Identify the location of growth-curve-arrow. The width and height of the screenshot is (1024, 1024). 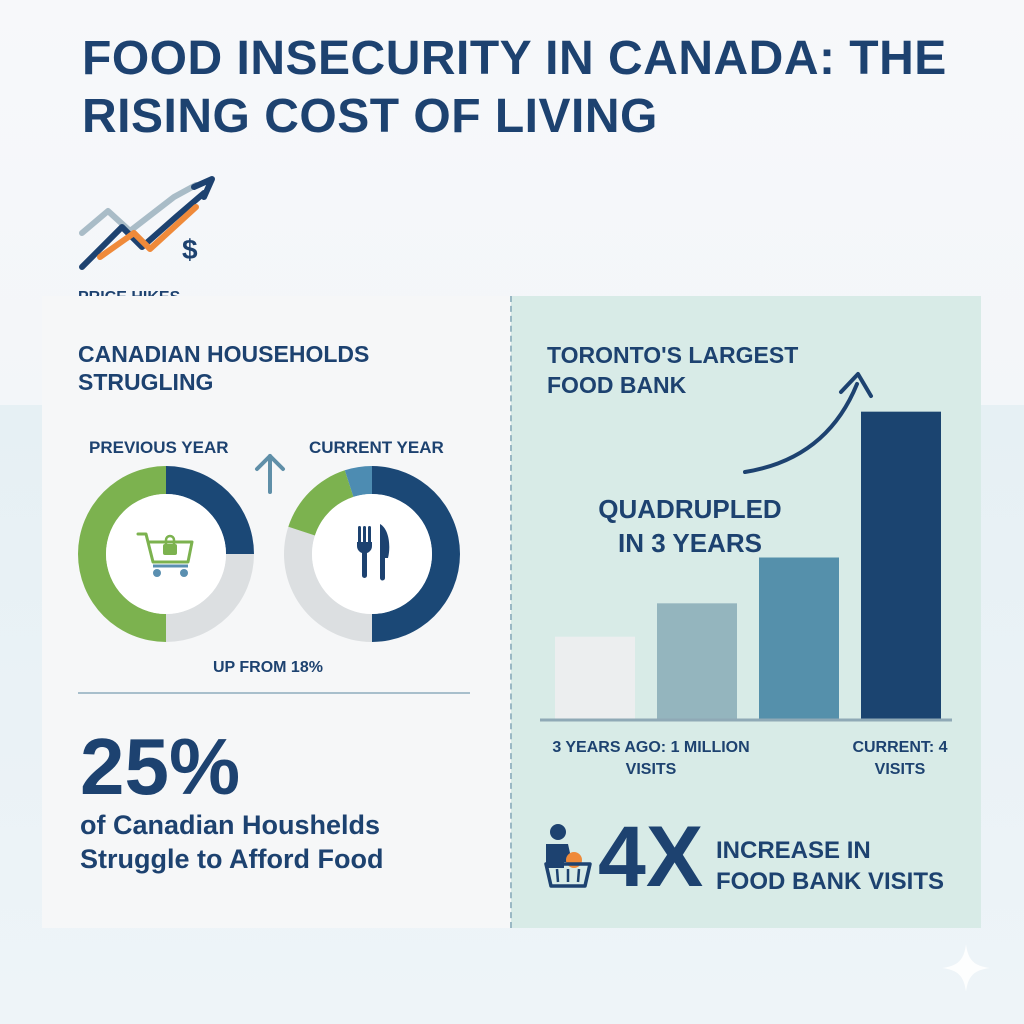
(801, 428).